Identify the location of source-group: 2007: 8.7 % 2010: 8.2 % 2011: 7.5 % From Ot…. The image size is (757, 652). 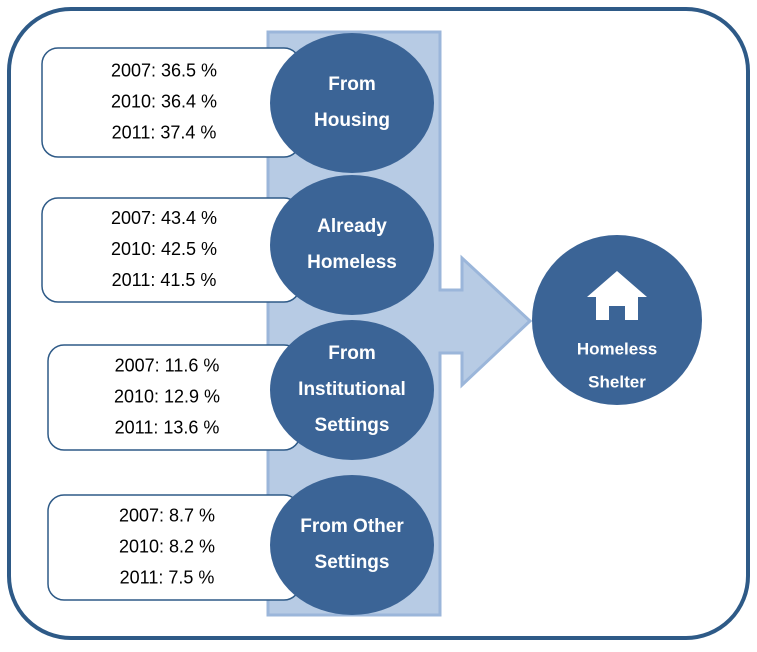
(240, 545).